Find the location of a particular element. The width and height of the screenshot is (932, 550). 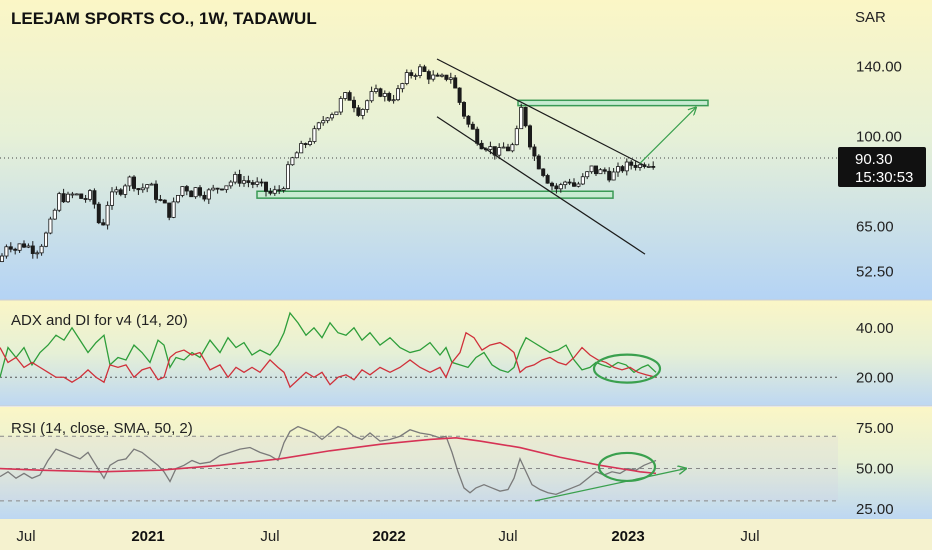

currency-label: SAR is located at coordinates (870, 17).